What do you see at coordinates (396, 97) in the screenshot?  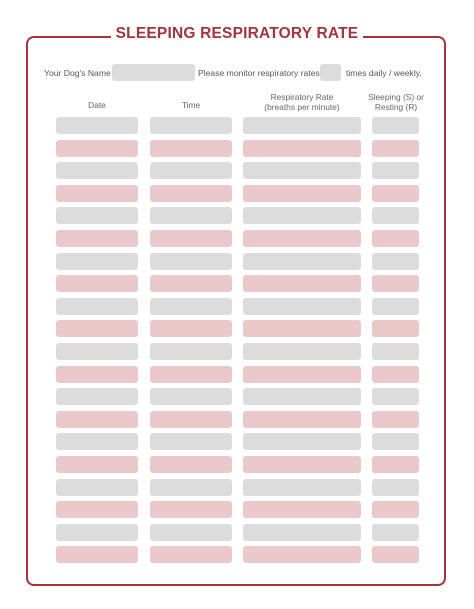 I see `column-header-state-line1: Sleeping (S) or` at bounding box center [396, 97].